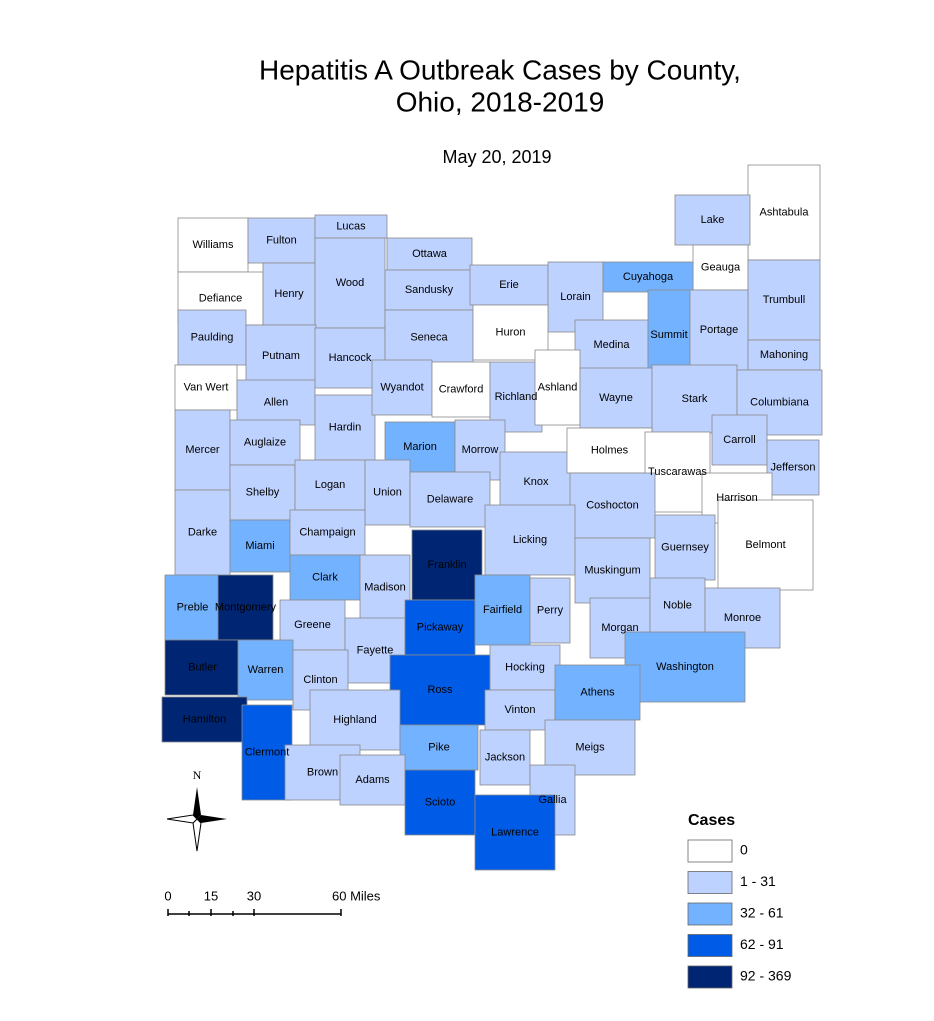  I want to click on county-label: Jefferson, so click(792, 467).